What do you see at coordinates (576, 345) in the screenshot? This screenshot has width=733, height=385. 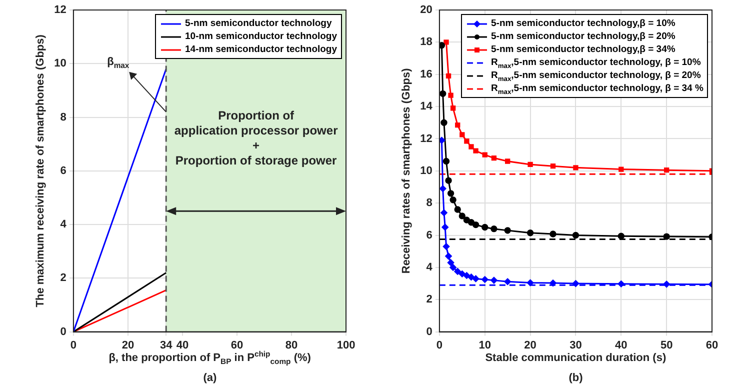 I see `x-tick-label: 30` at bounding box center [576, 345].